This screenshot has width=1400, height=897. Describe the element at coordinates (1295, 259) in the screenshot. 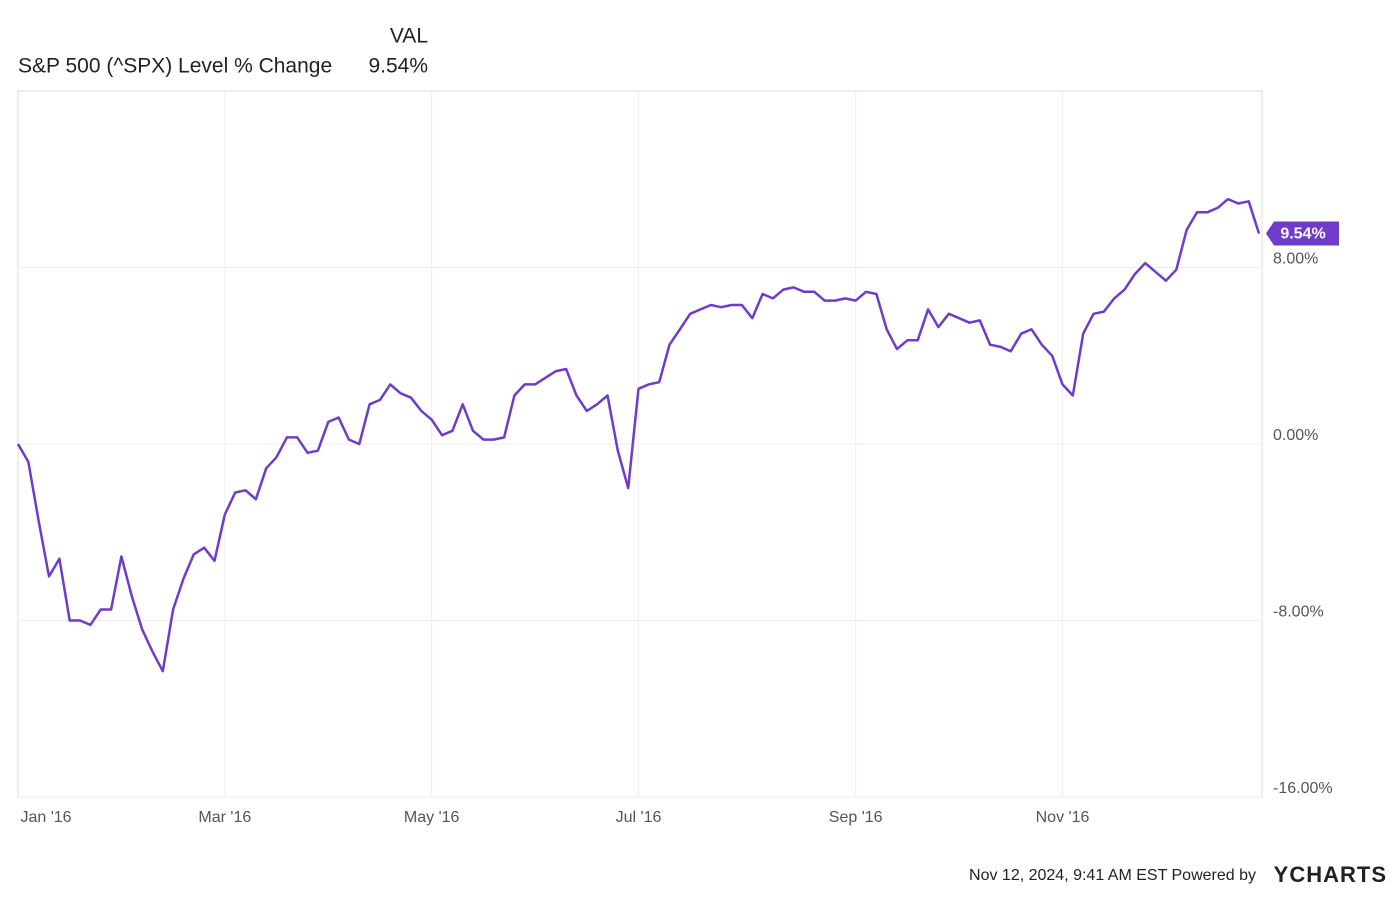

I see `y-tick-label: 8.00%` at that location.